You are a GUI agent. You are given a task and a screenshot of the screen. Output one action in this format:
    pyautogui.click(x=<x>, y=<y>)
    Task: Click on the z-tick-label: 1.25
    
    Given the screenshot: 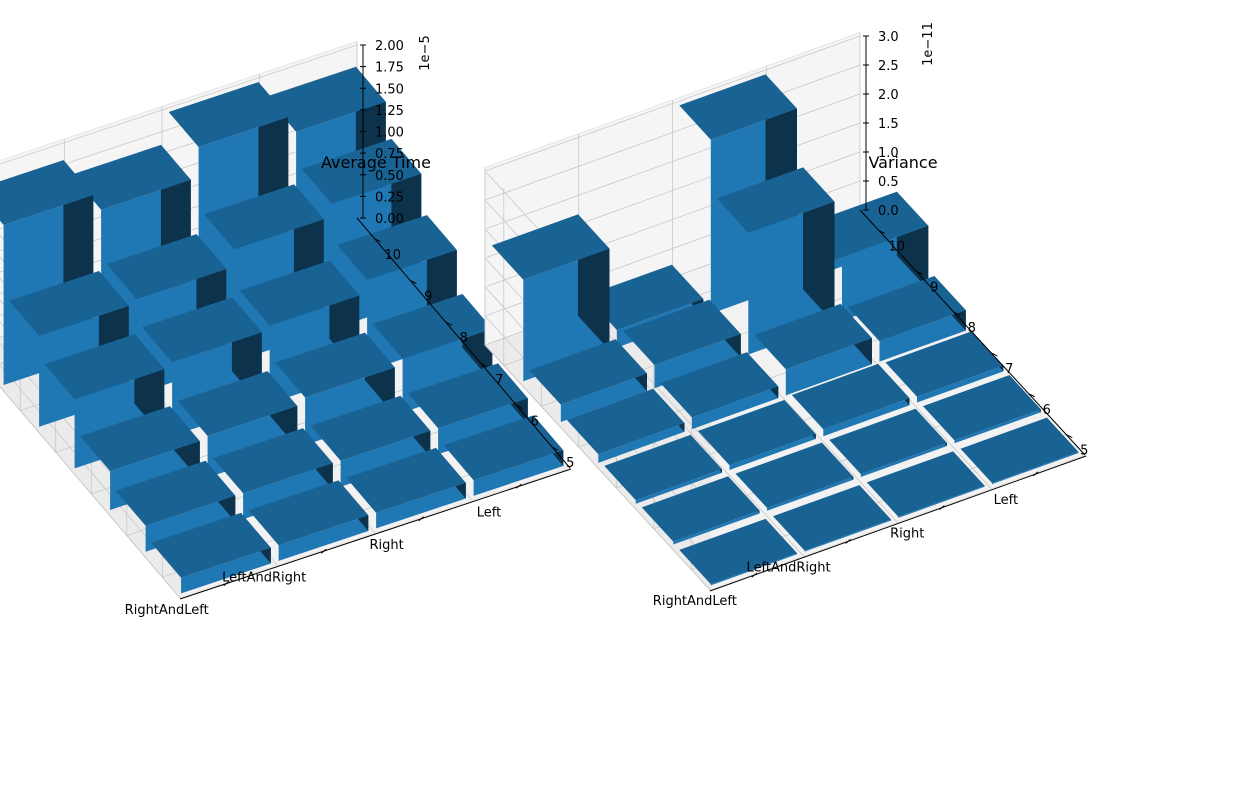 What is the action you would take?
    pyautogui.click(x=389, y=111)
    